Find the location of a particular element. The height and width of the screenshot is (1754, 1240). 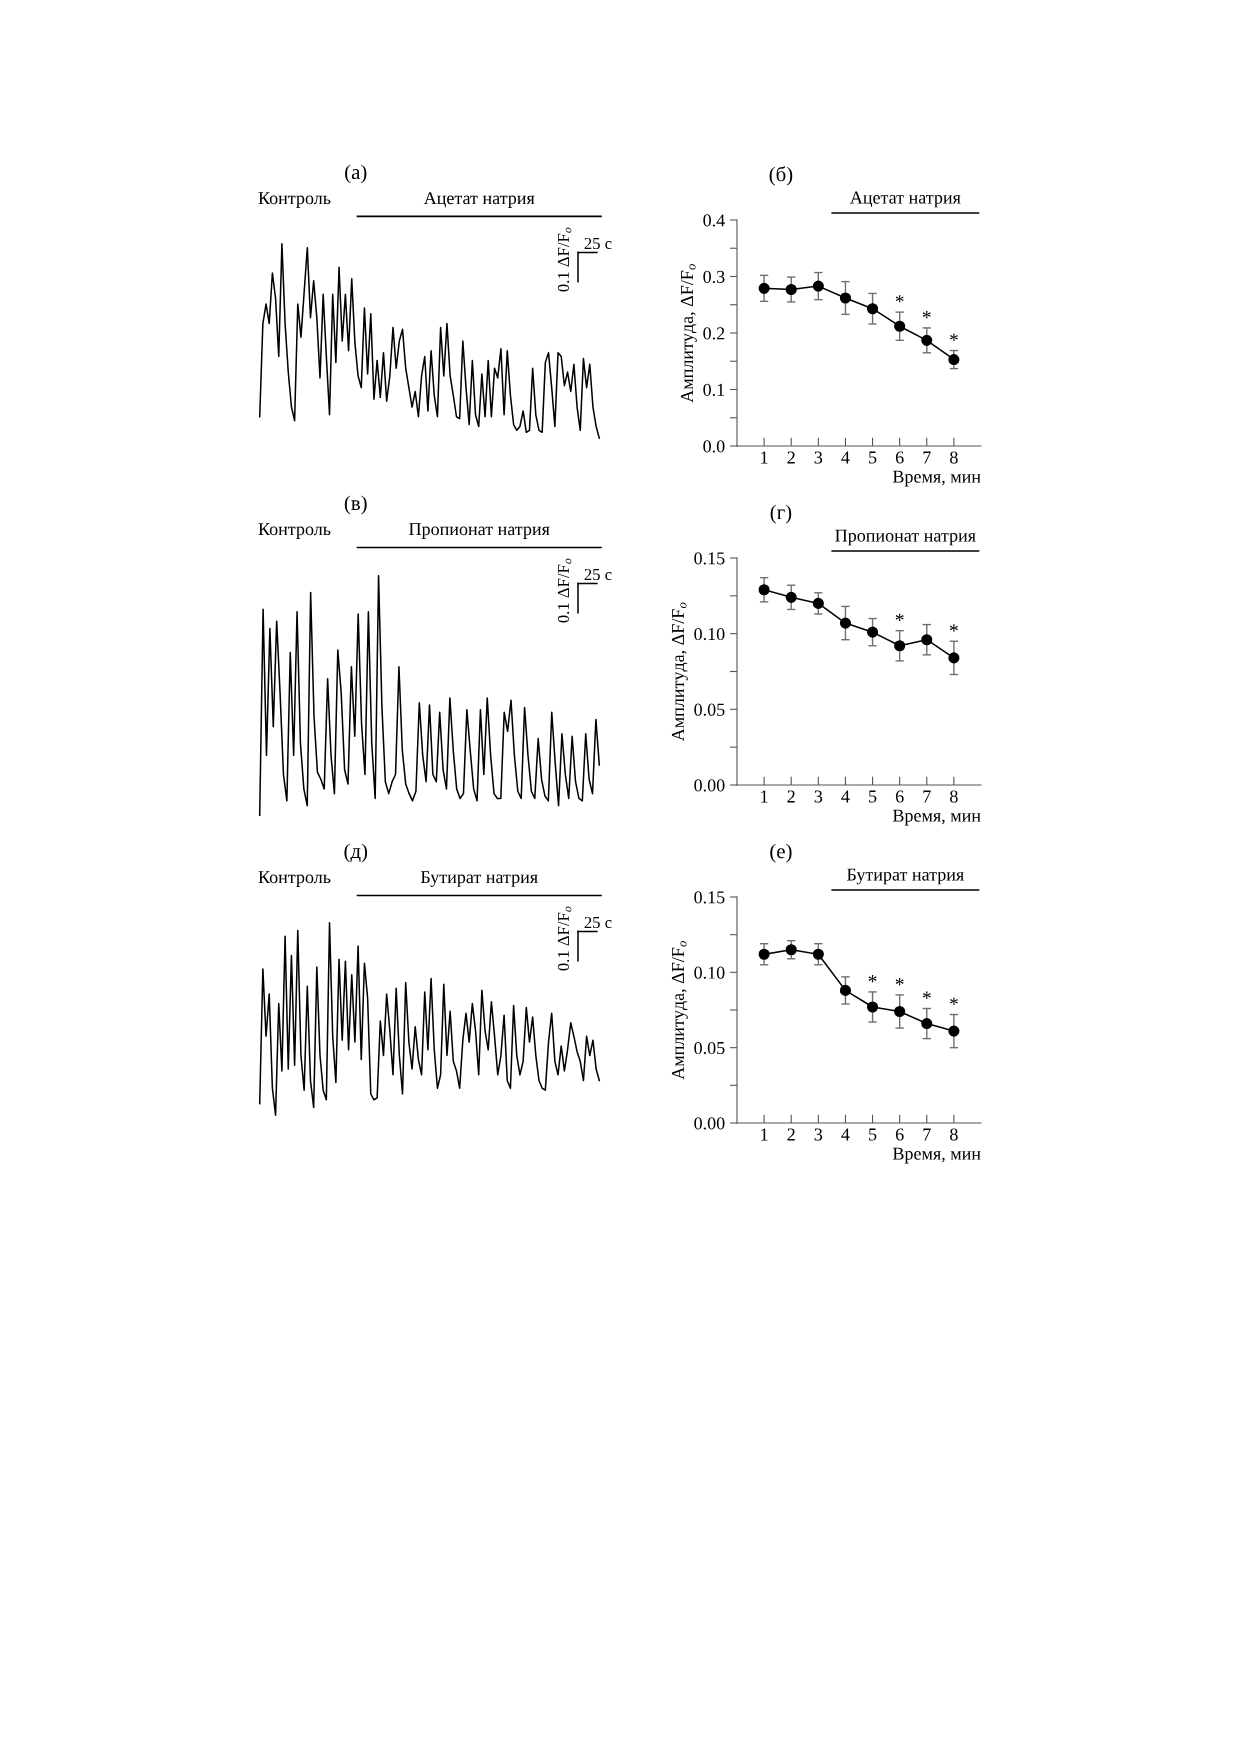

y-tick-label: 0.2 is located at coordinates (714, 333).